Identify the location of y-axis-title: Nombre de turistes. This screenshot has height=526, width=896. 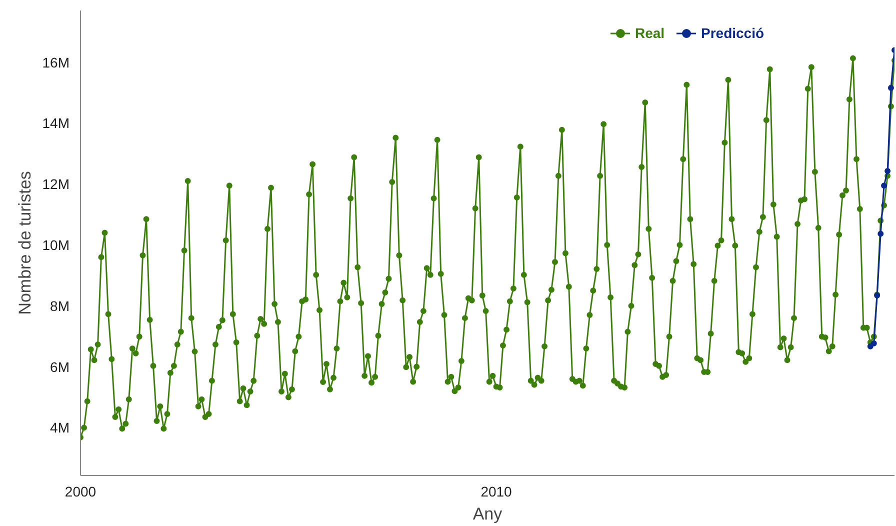
(24, 243).